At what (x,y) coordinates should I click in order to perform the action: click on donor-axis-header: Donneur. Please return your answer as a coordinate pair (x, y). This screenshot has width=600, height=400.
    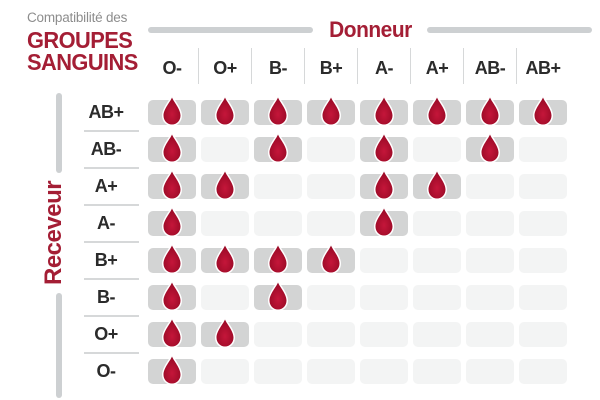
    Looking at the image, I should click on (370, 30).